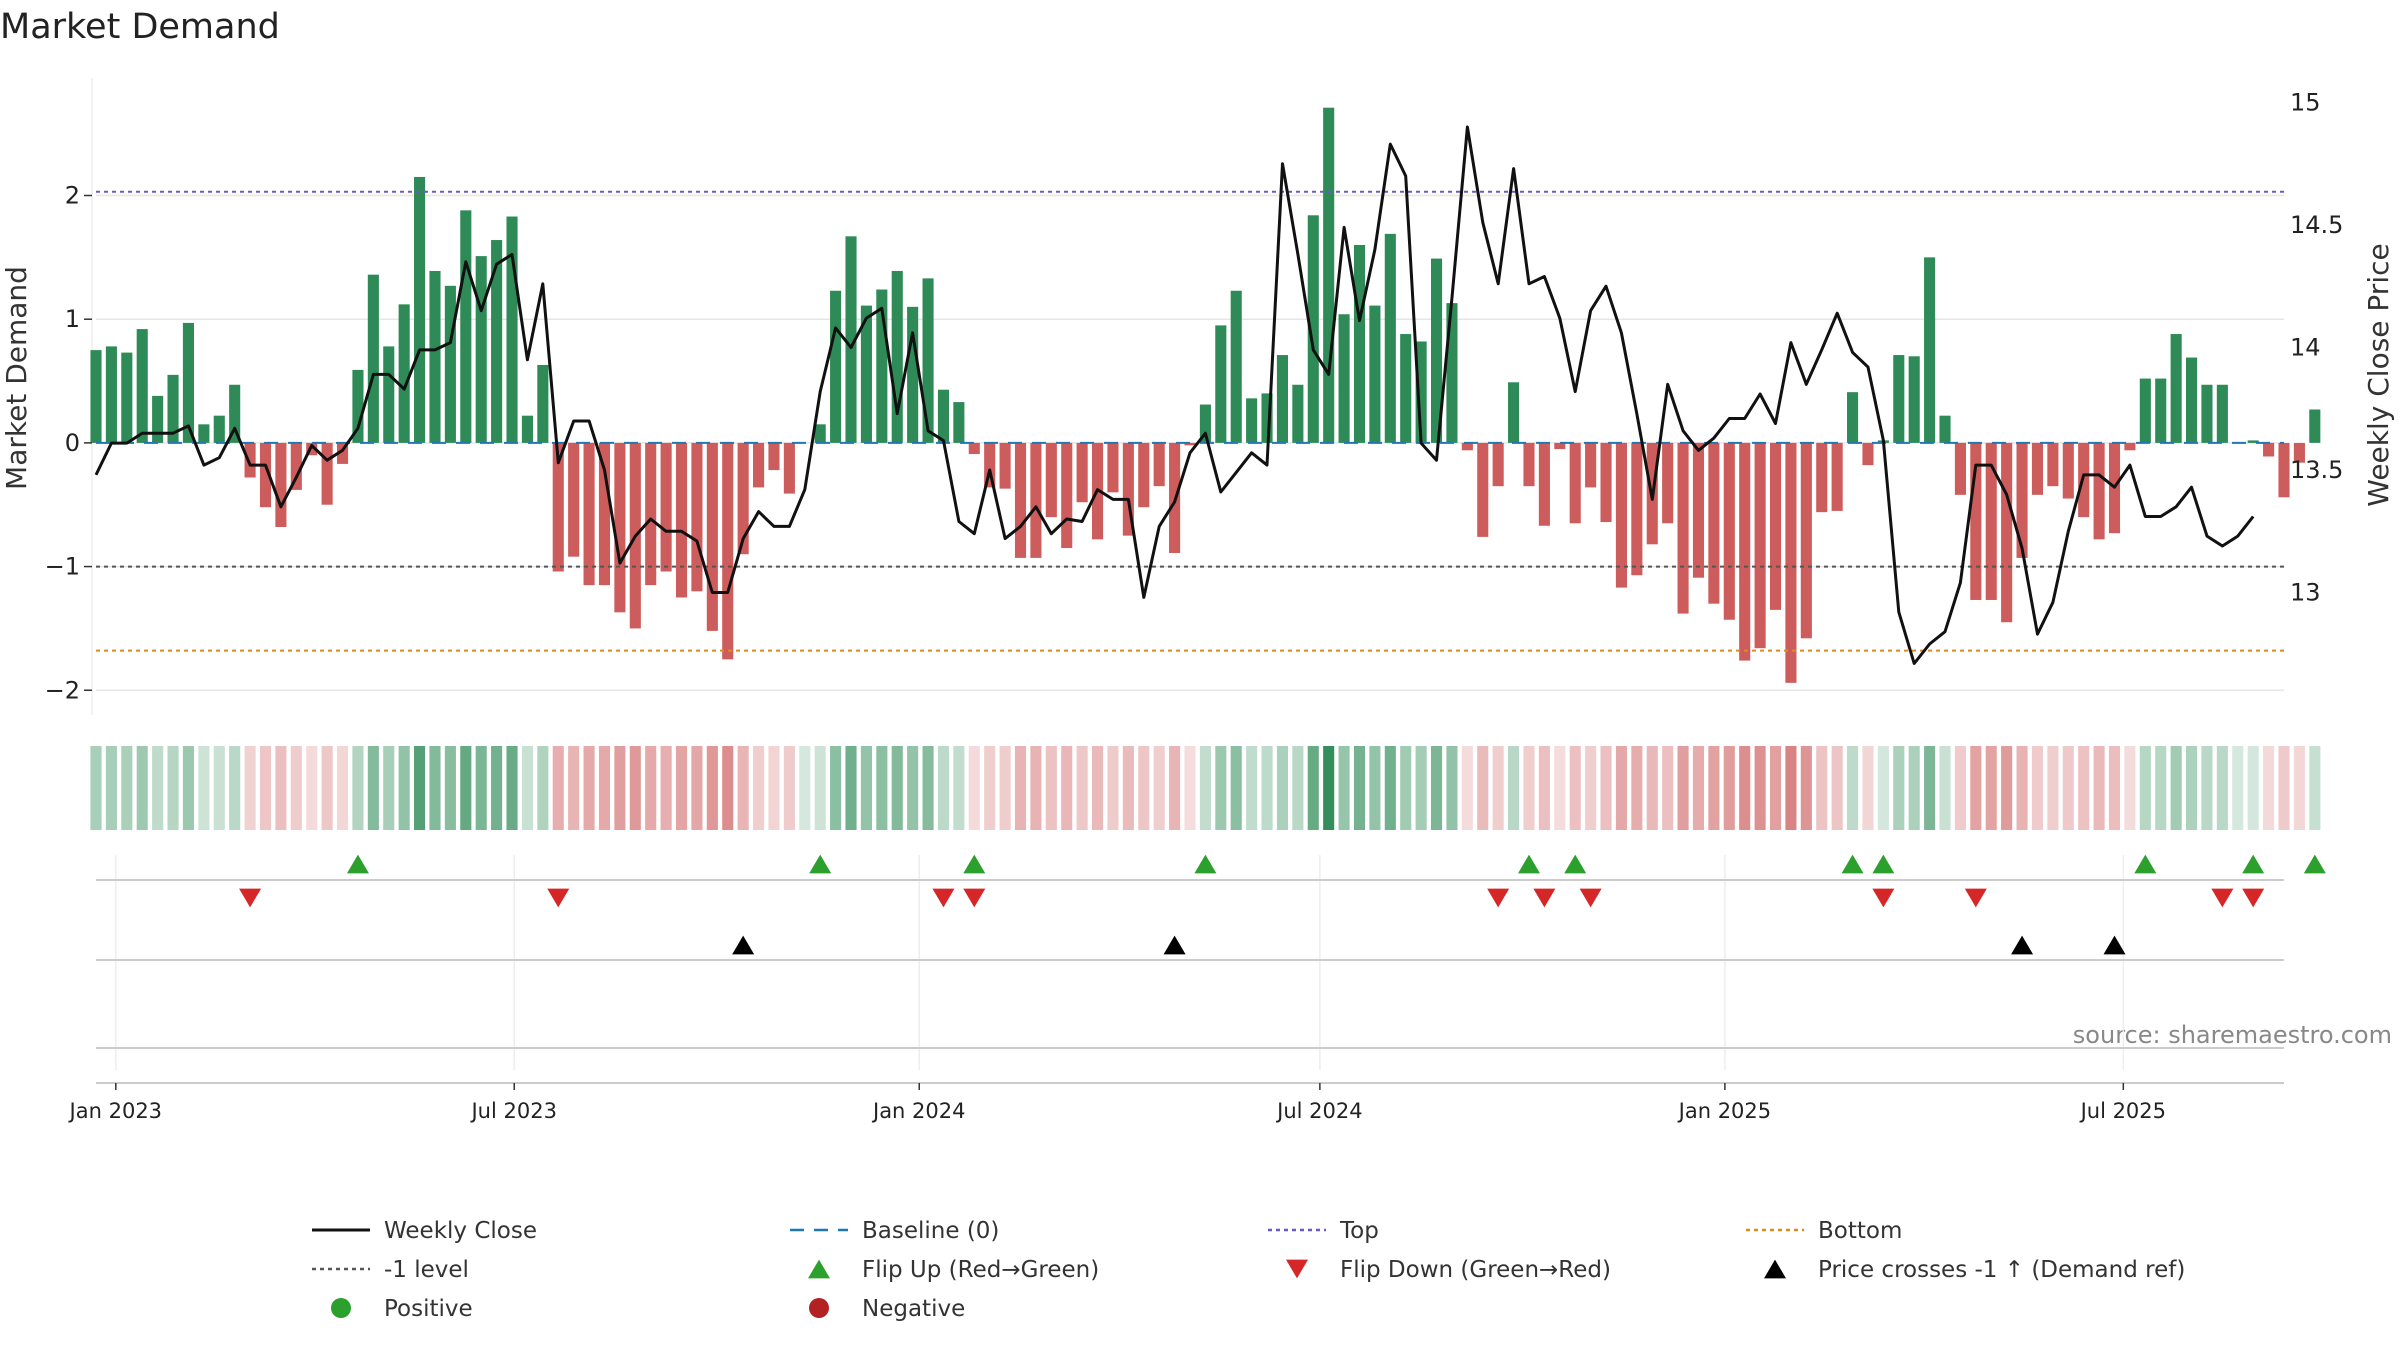 The height and width of the screenshot is (1350, 2400). Describe the element at coordinates (918, 1111) in the screenshot. I see `x-tick-label: Jan 2024` at that location.